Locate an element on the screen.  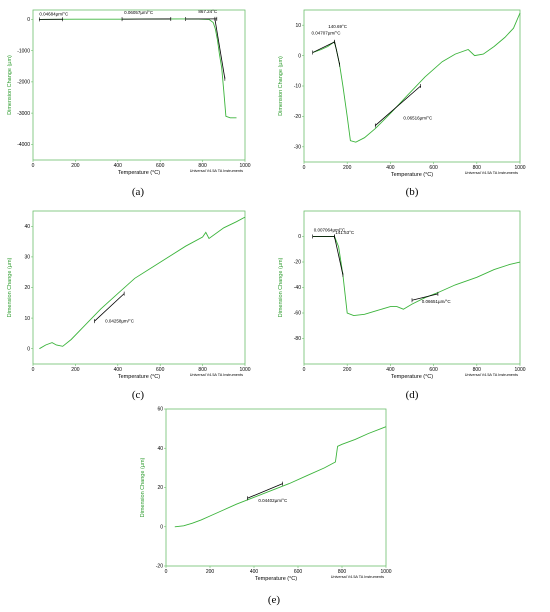
annotation-label: 867.24°C is located at coordinates (208, 11).